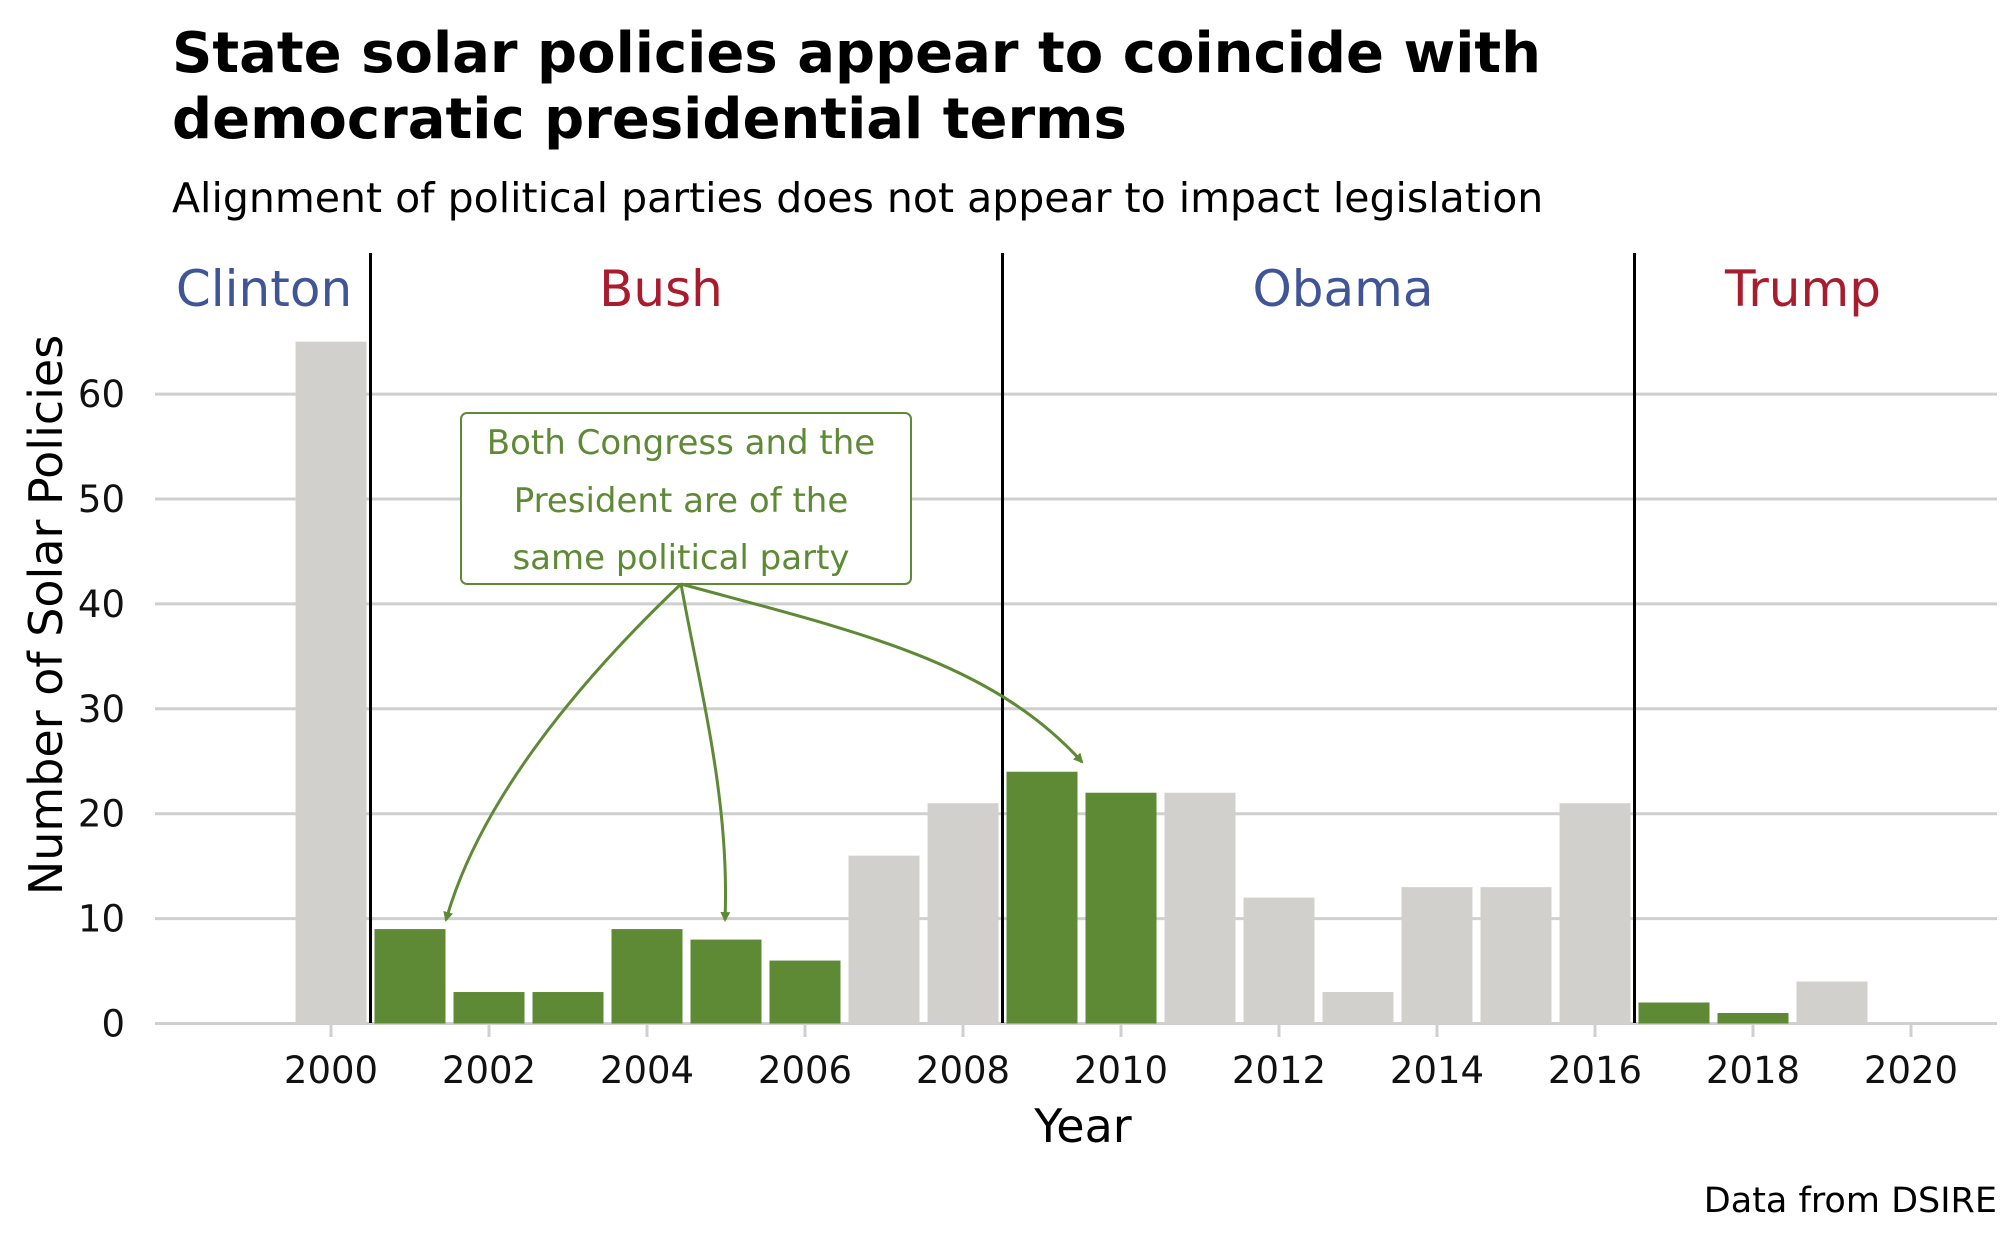 Image resolution: width=2016 pixels, height=1245 pixels. Describe the element at coordinates (101, 604) in the screenshot. I see `y-tick-label-40: 40` at that location.